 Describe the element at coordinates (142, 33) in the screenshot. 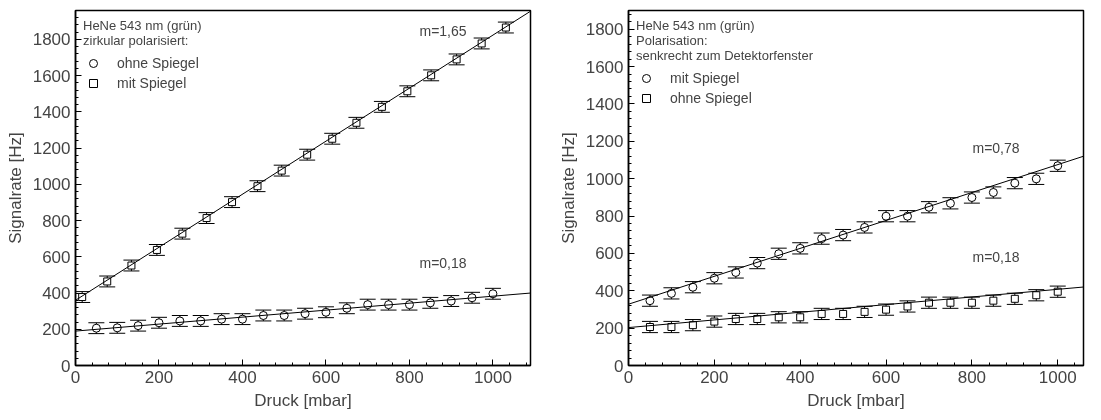

I see `legend-title: HeNe 543 nm (grün) zirkular polarisiert:` at that location.